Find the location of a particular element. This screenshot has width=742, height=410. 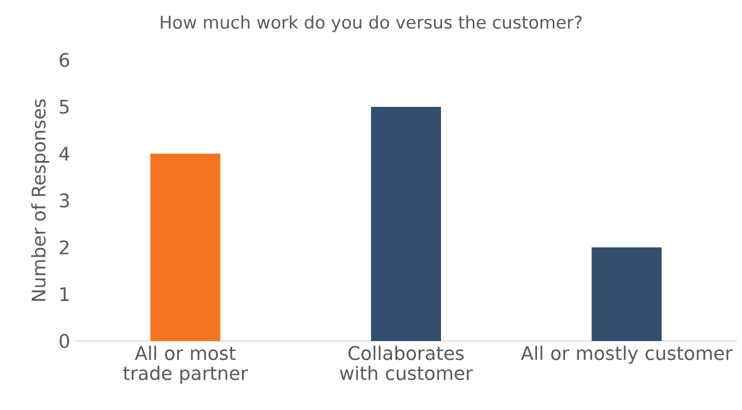

x-tick-label: All or most trade partner is located at coordinates (185, 365).